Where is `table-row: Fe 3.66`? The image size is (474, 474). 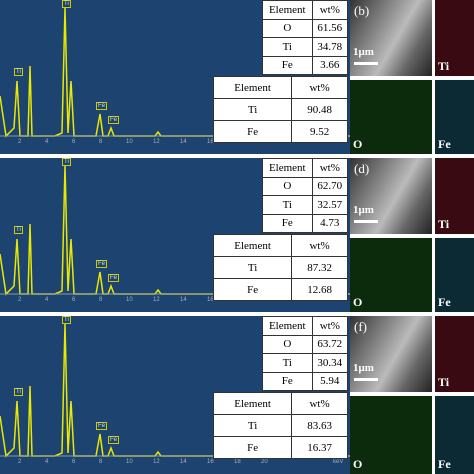
table-row: Fe 3.66 is located at coordinates (305, 65).